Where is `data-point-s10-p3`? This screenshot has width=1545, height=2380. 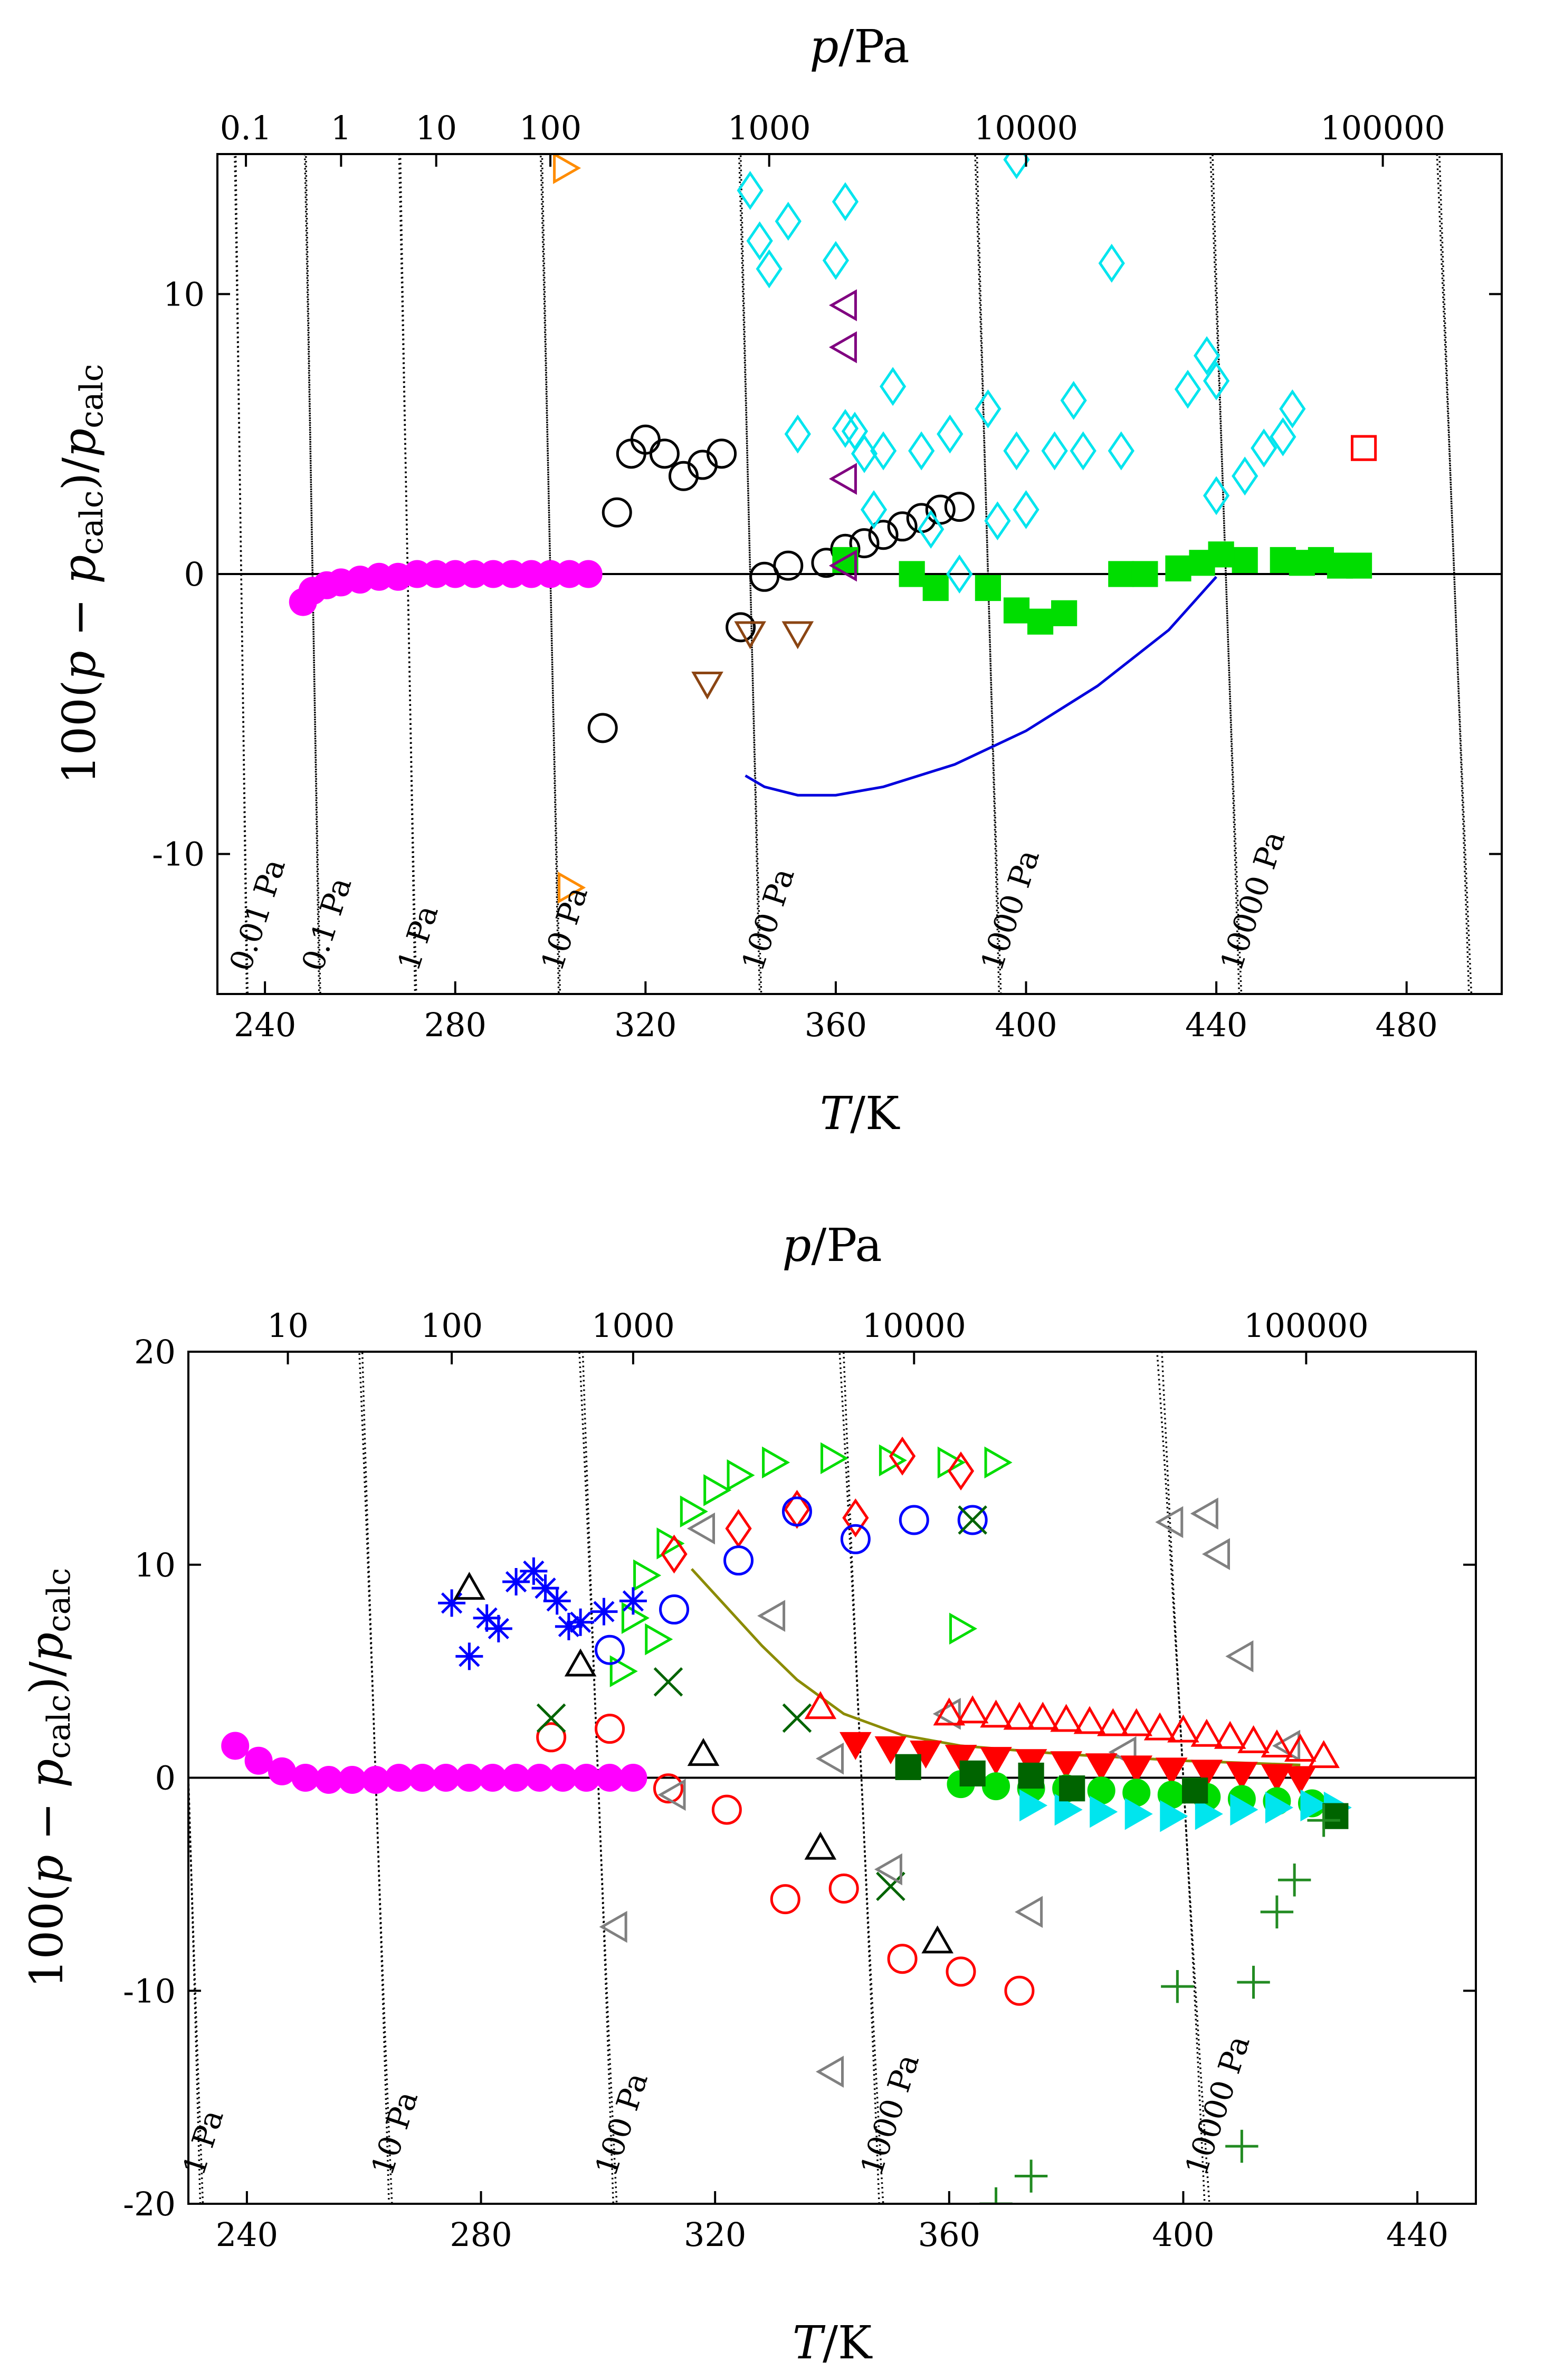 data-point-s10-p3 is located at coordinates (961, 1759).